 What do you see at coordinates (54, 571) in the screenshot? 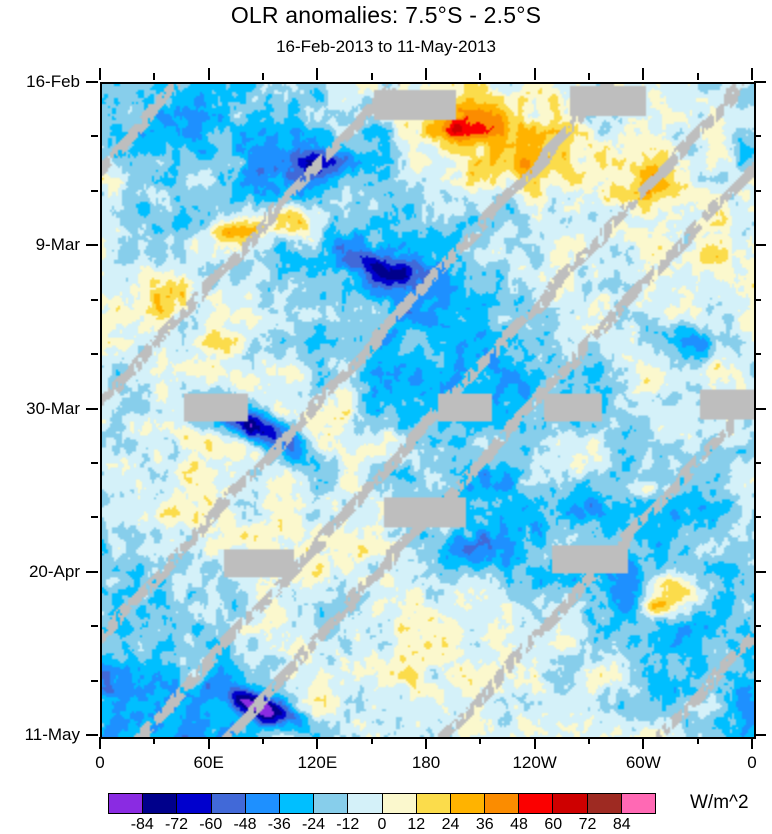
I see `y-axis-label-3: 20-Apr` at bounding box center [54, 571].